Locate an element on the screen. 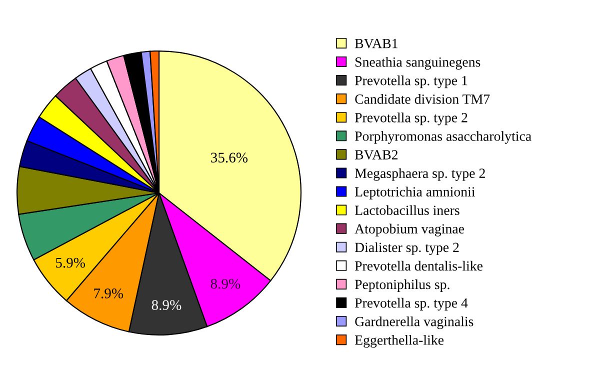 Image resolution: width=600 pixels, height=386 pixels. legend-label: Megasphaera sp. type 2 is located at coordinates (419, 174).